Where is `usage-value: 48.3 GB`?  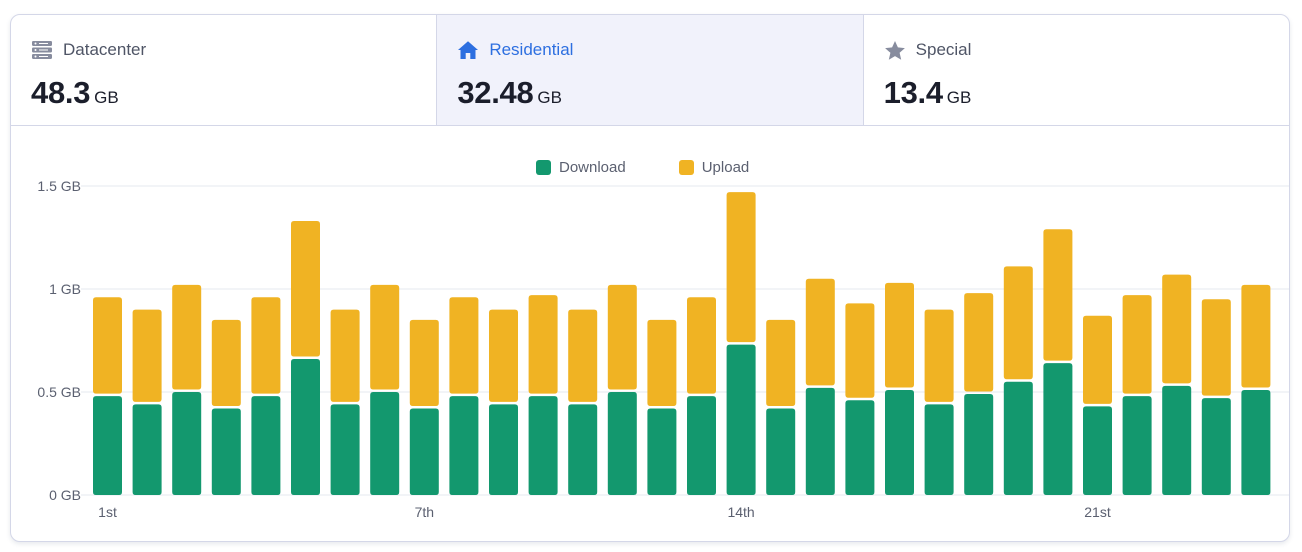
usage-value: 48.3 GB is located at coordinates (233, 93).